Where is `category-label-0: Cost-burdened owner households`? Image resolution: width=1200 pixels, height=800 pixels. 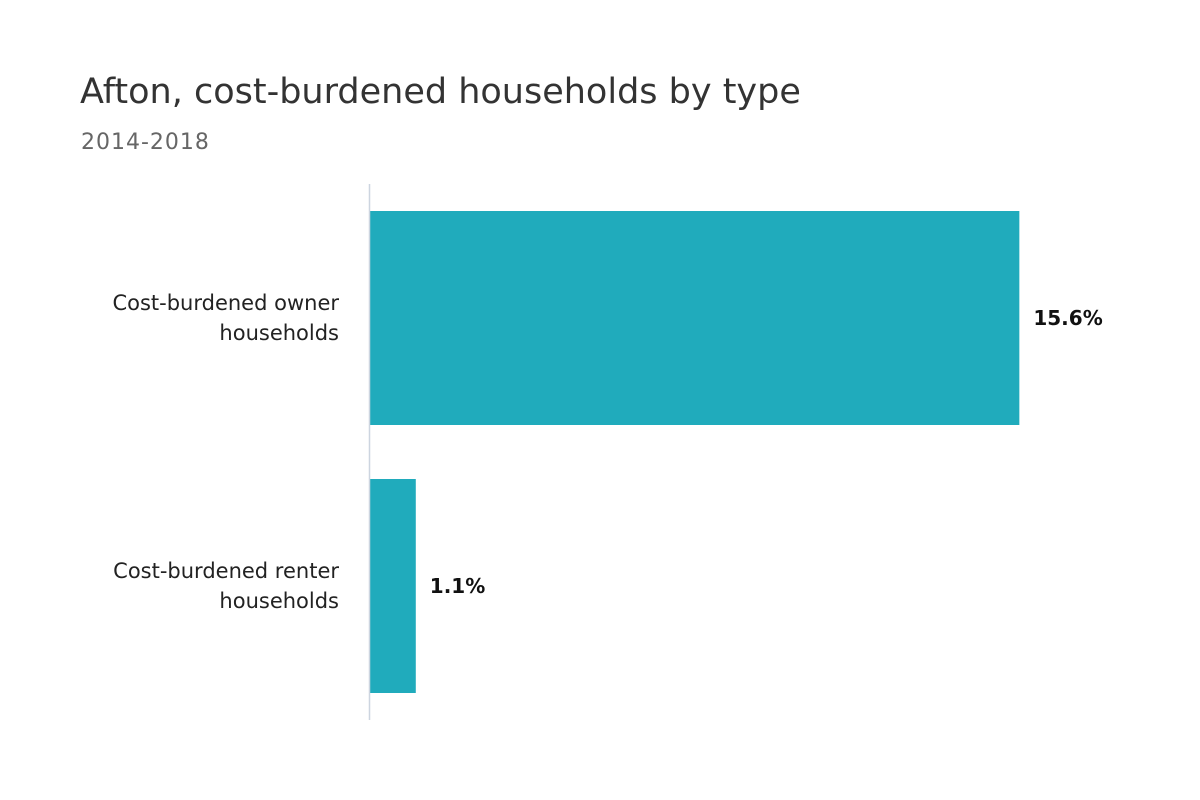
category-label-0: Cost-burdened owner households is located at coordinates (225, 318).